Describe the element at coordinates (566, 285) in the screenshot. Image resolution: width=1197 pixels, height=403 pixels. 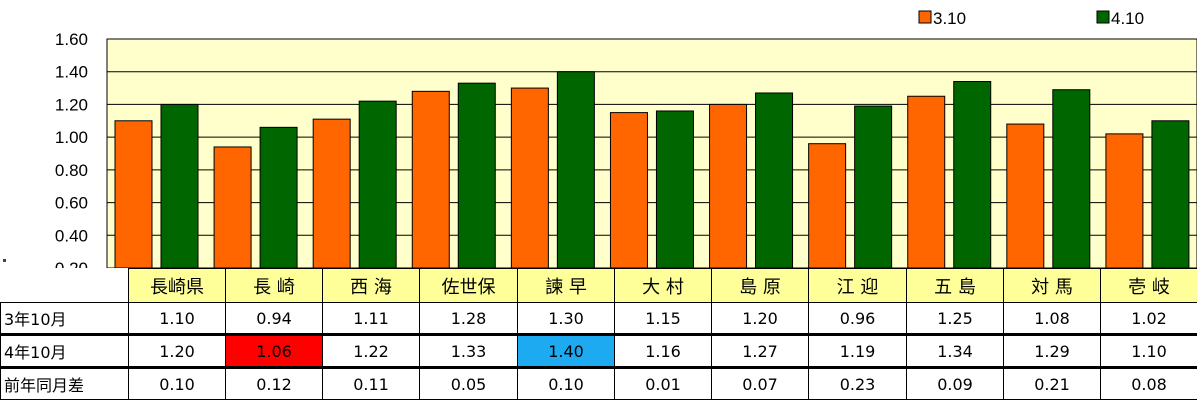
I see `category-header: 諫 早` at that location.